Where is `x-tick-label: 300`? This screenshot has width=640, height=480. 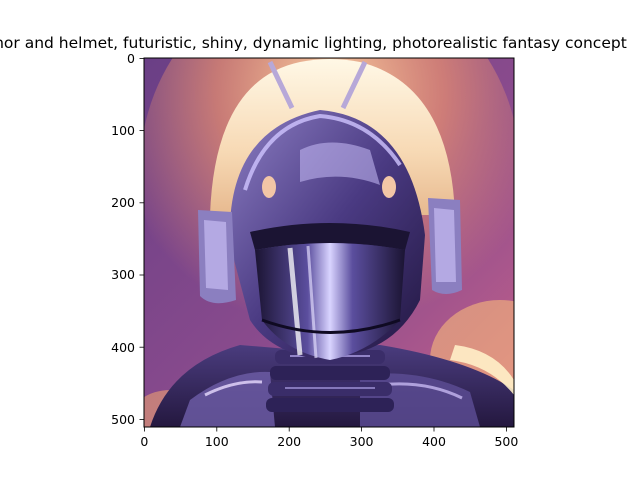
x-tick-label: 300 is located at coordinates (362, 441).